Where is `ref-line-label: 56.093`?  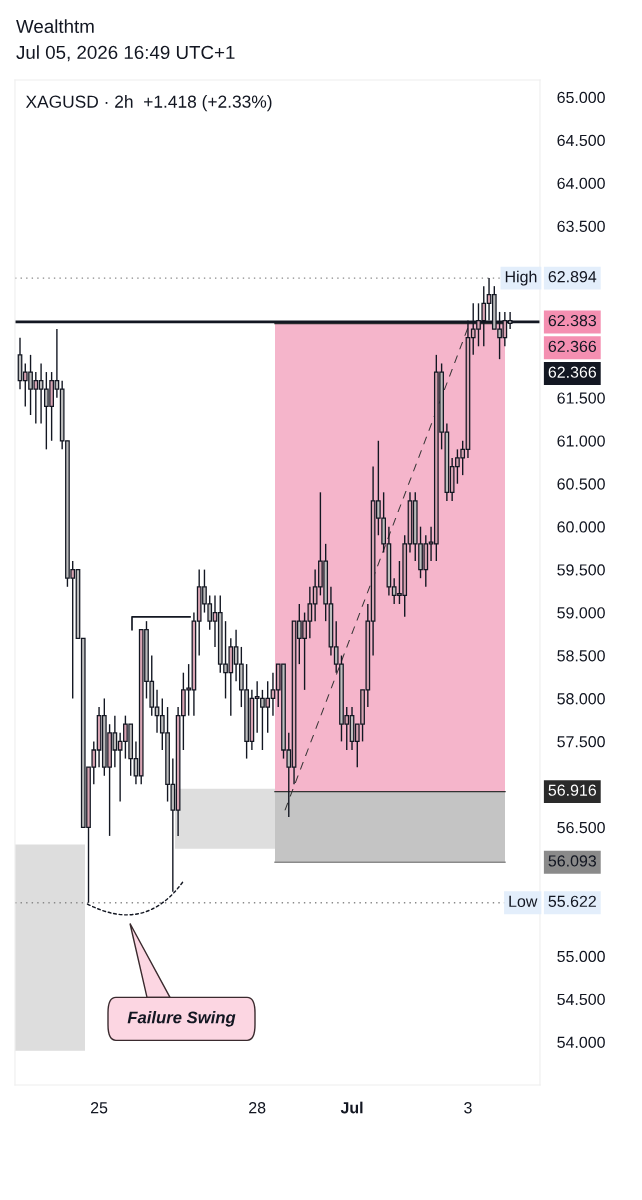
ref-line-label: 56.093 is located at coordinates (572, 861).